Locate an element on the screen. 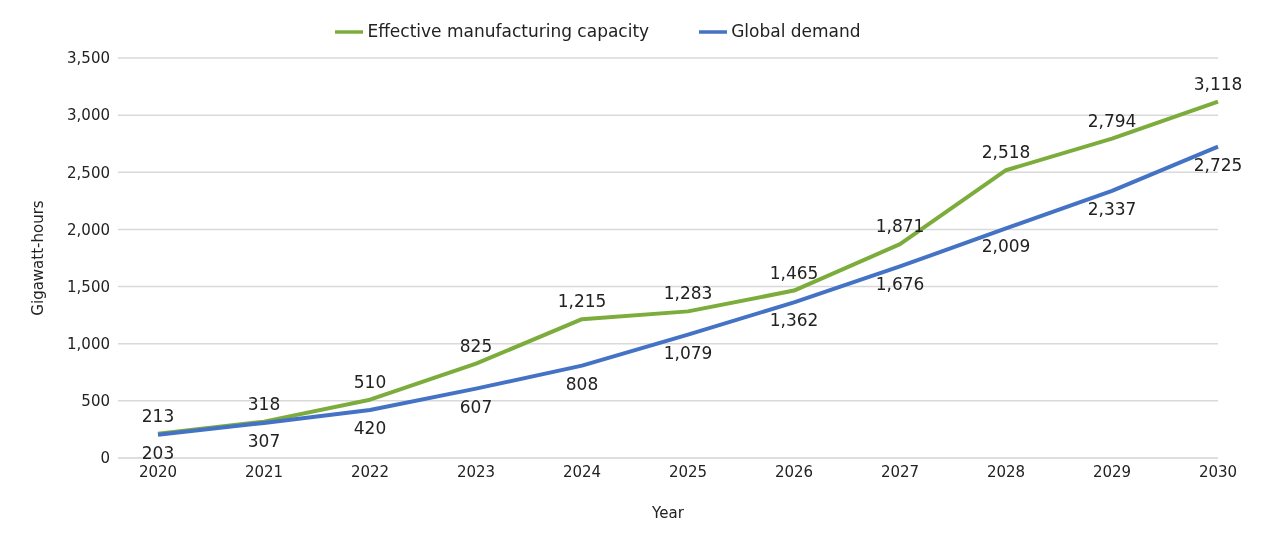  data-label: 2,794 is located at coordinates (1112, 120).